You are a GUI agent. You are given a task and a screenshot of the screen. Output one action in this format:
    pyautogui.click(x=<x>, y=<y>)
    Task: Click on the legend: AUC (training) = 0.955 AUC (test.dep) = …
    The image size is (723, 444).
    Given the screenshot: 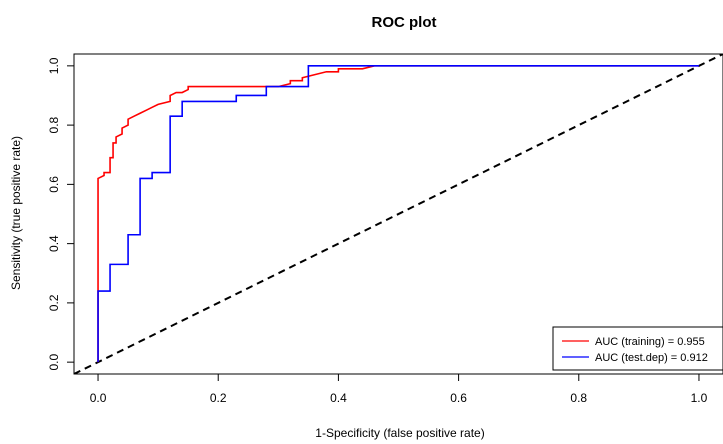 What is the action you would take?
    pyautogui.click(x=637, y=348)
    